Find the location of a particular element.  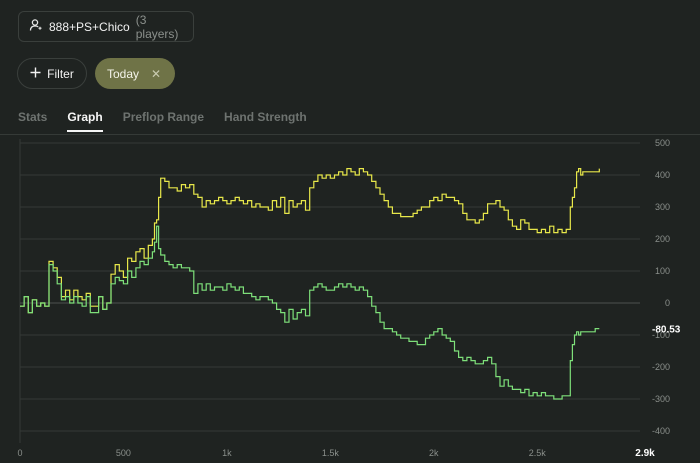

plus-icon is located at coordinates (35, 74).